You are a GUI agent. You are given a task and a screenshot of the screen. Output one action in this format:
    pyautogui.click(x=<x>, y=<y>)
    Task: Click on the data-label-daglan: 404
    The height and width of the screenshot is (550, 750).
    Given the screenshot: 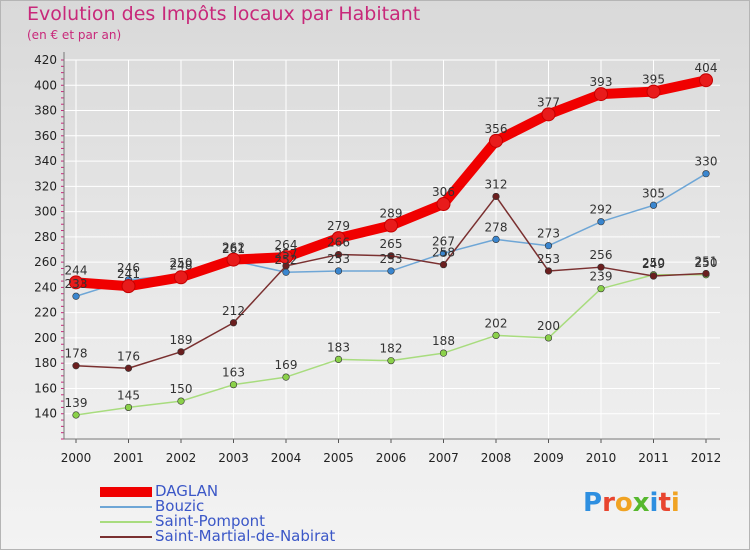 What is the action you would take?
    pyautogui.click(x=706, y=68)
    